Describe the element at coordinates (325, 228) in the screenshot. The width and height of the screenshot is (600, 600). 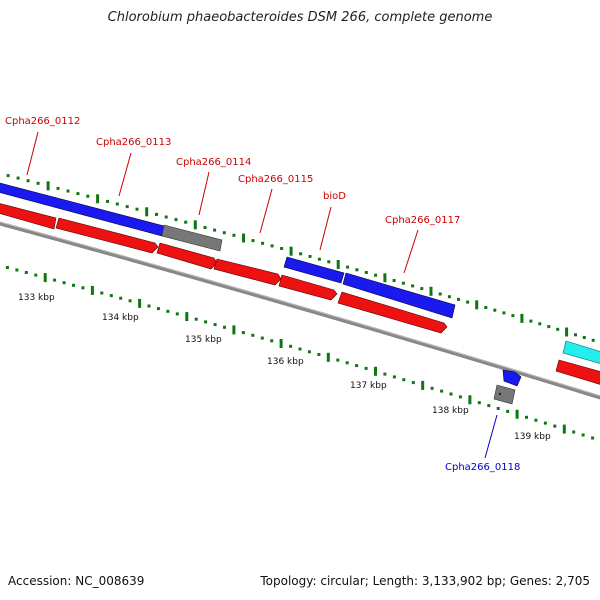
I see `leader-biod` at that location.